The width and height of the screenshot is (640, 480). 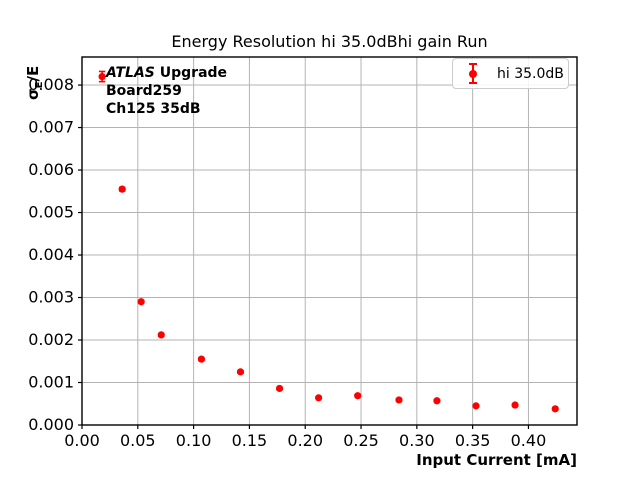 What do you see at coordinates (250, 440) in the screenshot?
I see `x-tick-label: 0.15` at bounding box center [250, 440].